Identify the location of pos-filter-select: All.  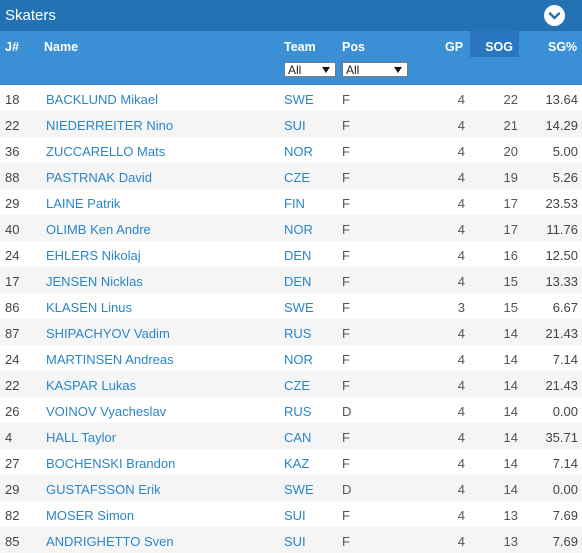
(375, 69).